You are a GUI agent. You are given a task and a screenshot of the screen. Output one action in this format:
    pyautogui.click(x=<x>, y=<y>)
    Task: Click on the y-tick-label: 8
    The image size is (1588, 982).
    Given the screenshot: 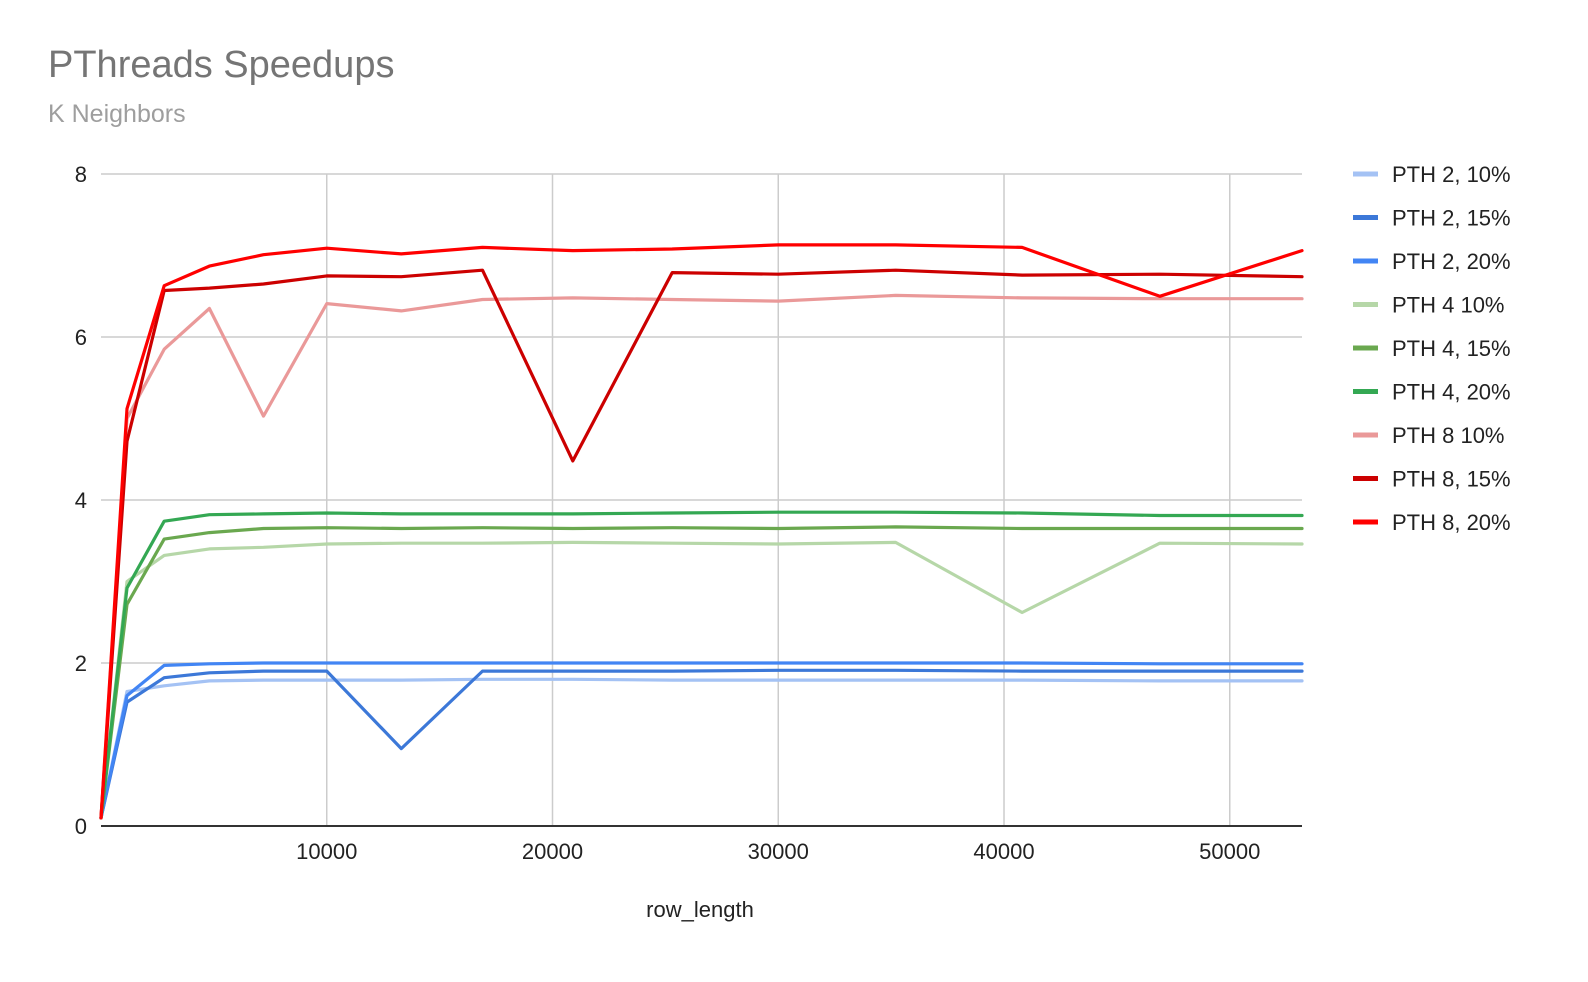 What is the action you would take?
    pyautogui.click(x=81, y=174)
    